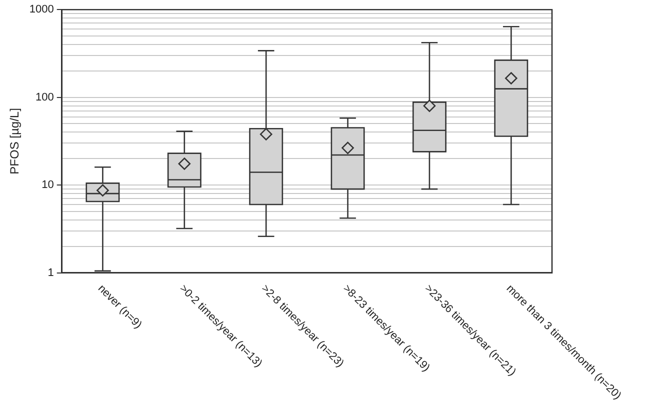 The width and height of the screenshot is (647, 411). Describe the element at coordinates (41, 10) in the screenshot. I see `y-tick-label: 1000` at that location.